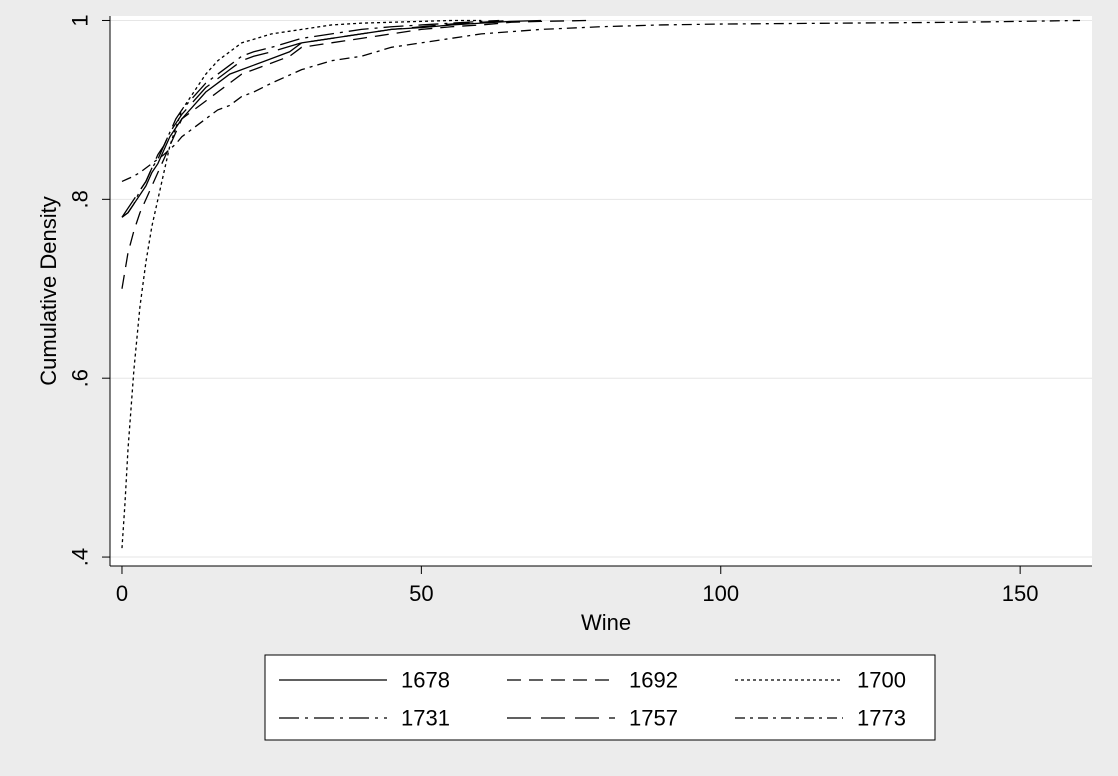 This screenshot has height=776, width=1118. What do you see at coordinates (425, 680) in the screenshot?
I see `legend-label-1678: 1678` at bounding box center [425, 680].